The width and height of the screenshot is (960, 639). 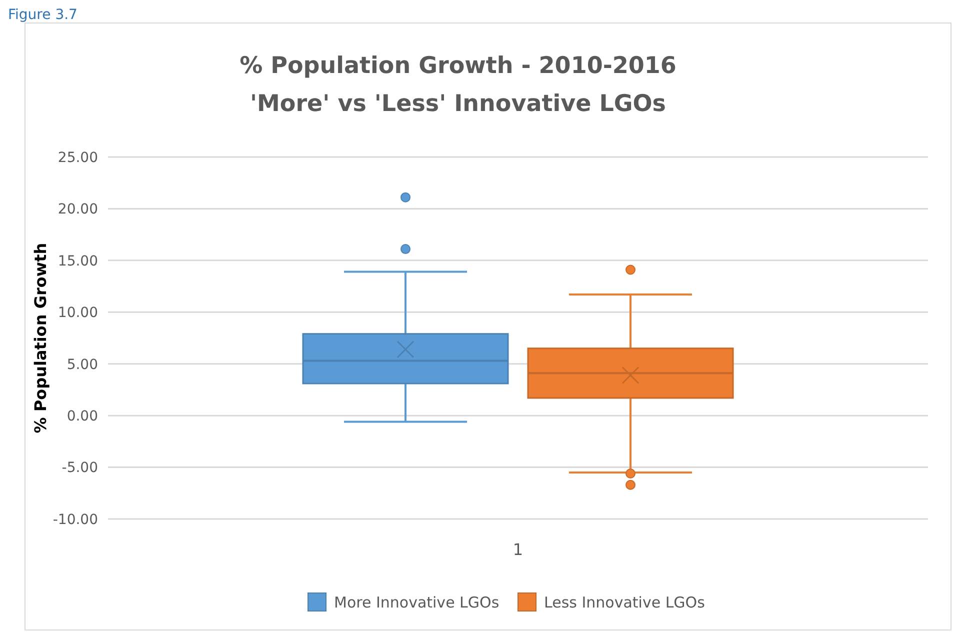 What do you see at coordinates (40, 338) in the screenshot?
I see `y-axis-title: % Population Growth` at bounding box center [40, 338].